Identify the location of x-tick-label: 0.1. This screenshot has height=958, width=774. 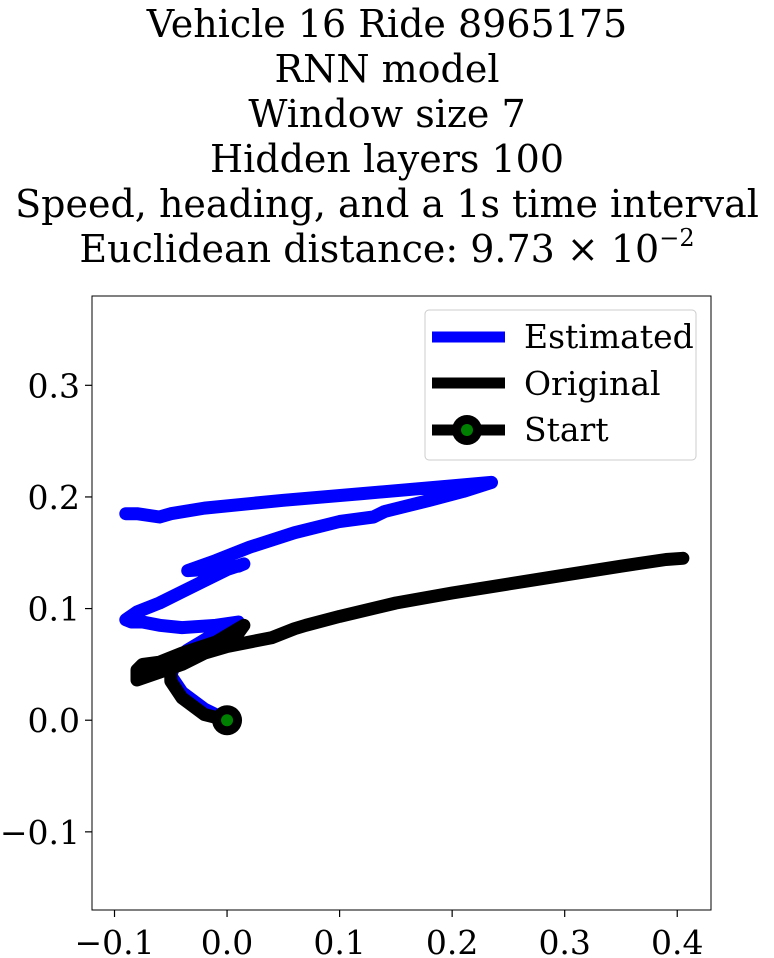
(339, 940).